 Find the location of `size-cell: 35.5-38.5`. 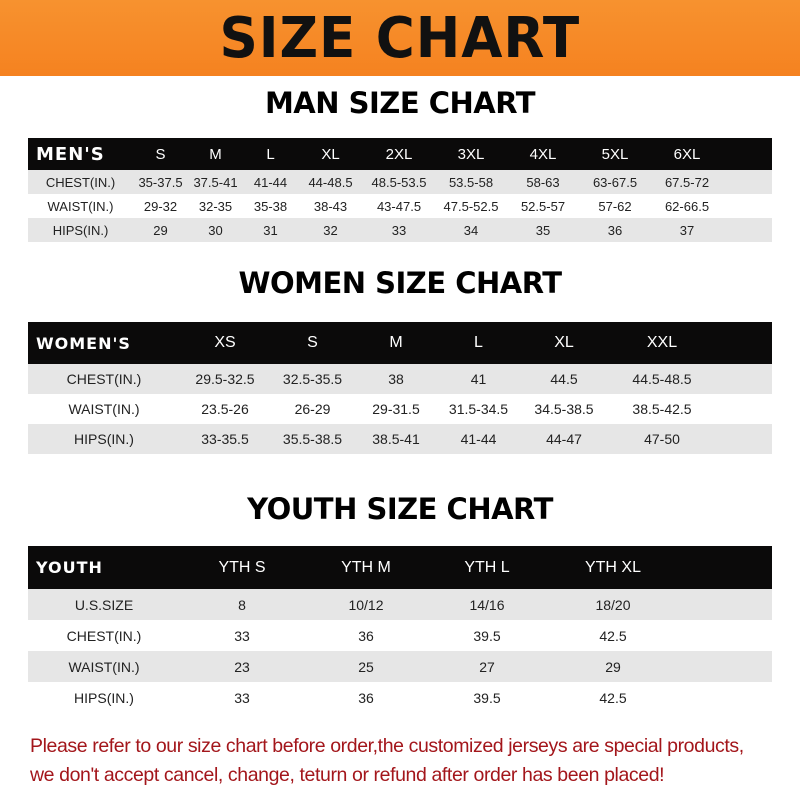

size-cell: 35.5-38.5 is located at coordinates (312, 439).